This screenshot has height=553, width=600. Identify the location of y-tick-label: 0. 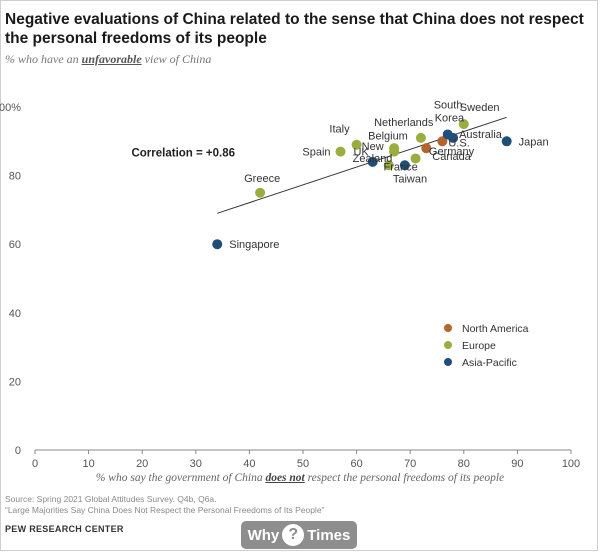
(18, 451).